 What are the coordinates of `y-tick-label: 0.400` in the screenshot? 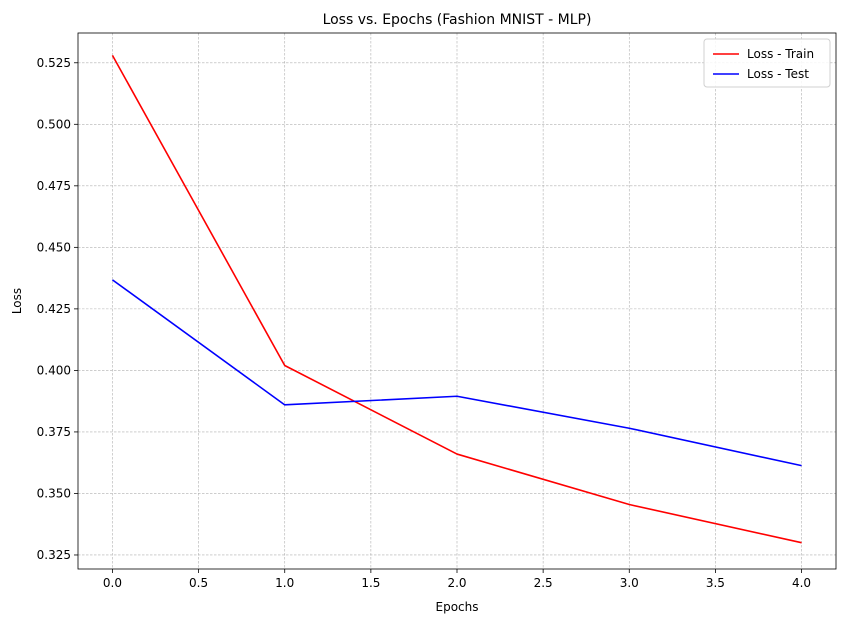 It's located at (54, 370).